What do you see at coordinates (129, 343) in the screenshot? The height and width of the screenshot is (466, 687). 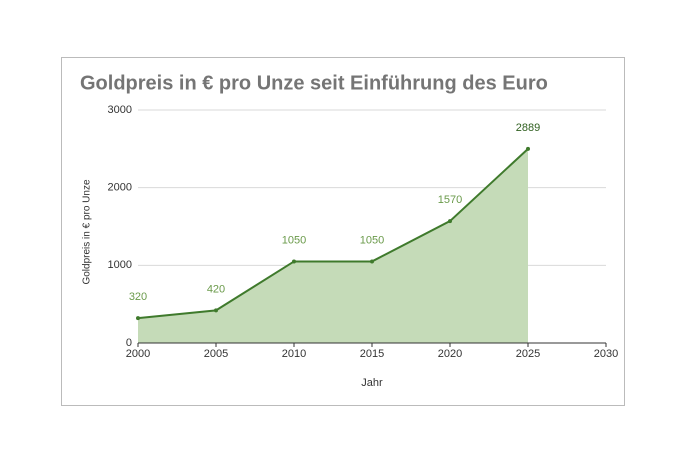 I see `y-tick-label: 0` at bounding box center [129, 343].